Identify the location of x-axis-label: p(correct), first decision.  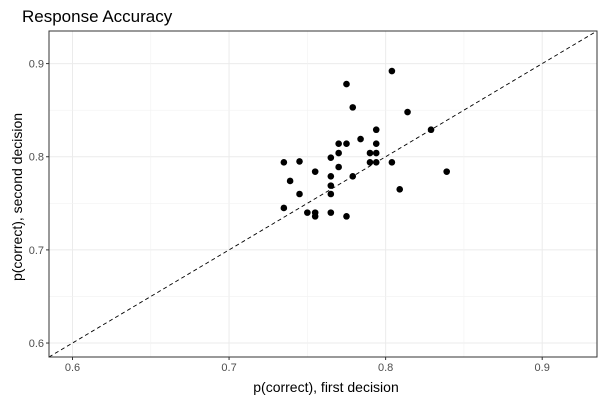
(325, 387).